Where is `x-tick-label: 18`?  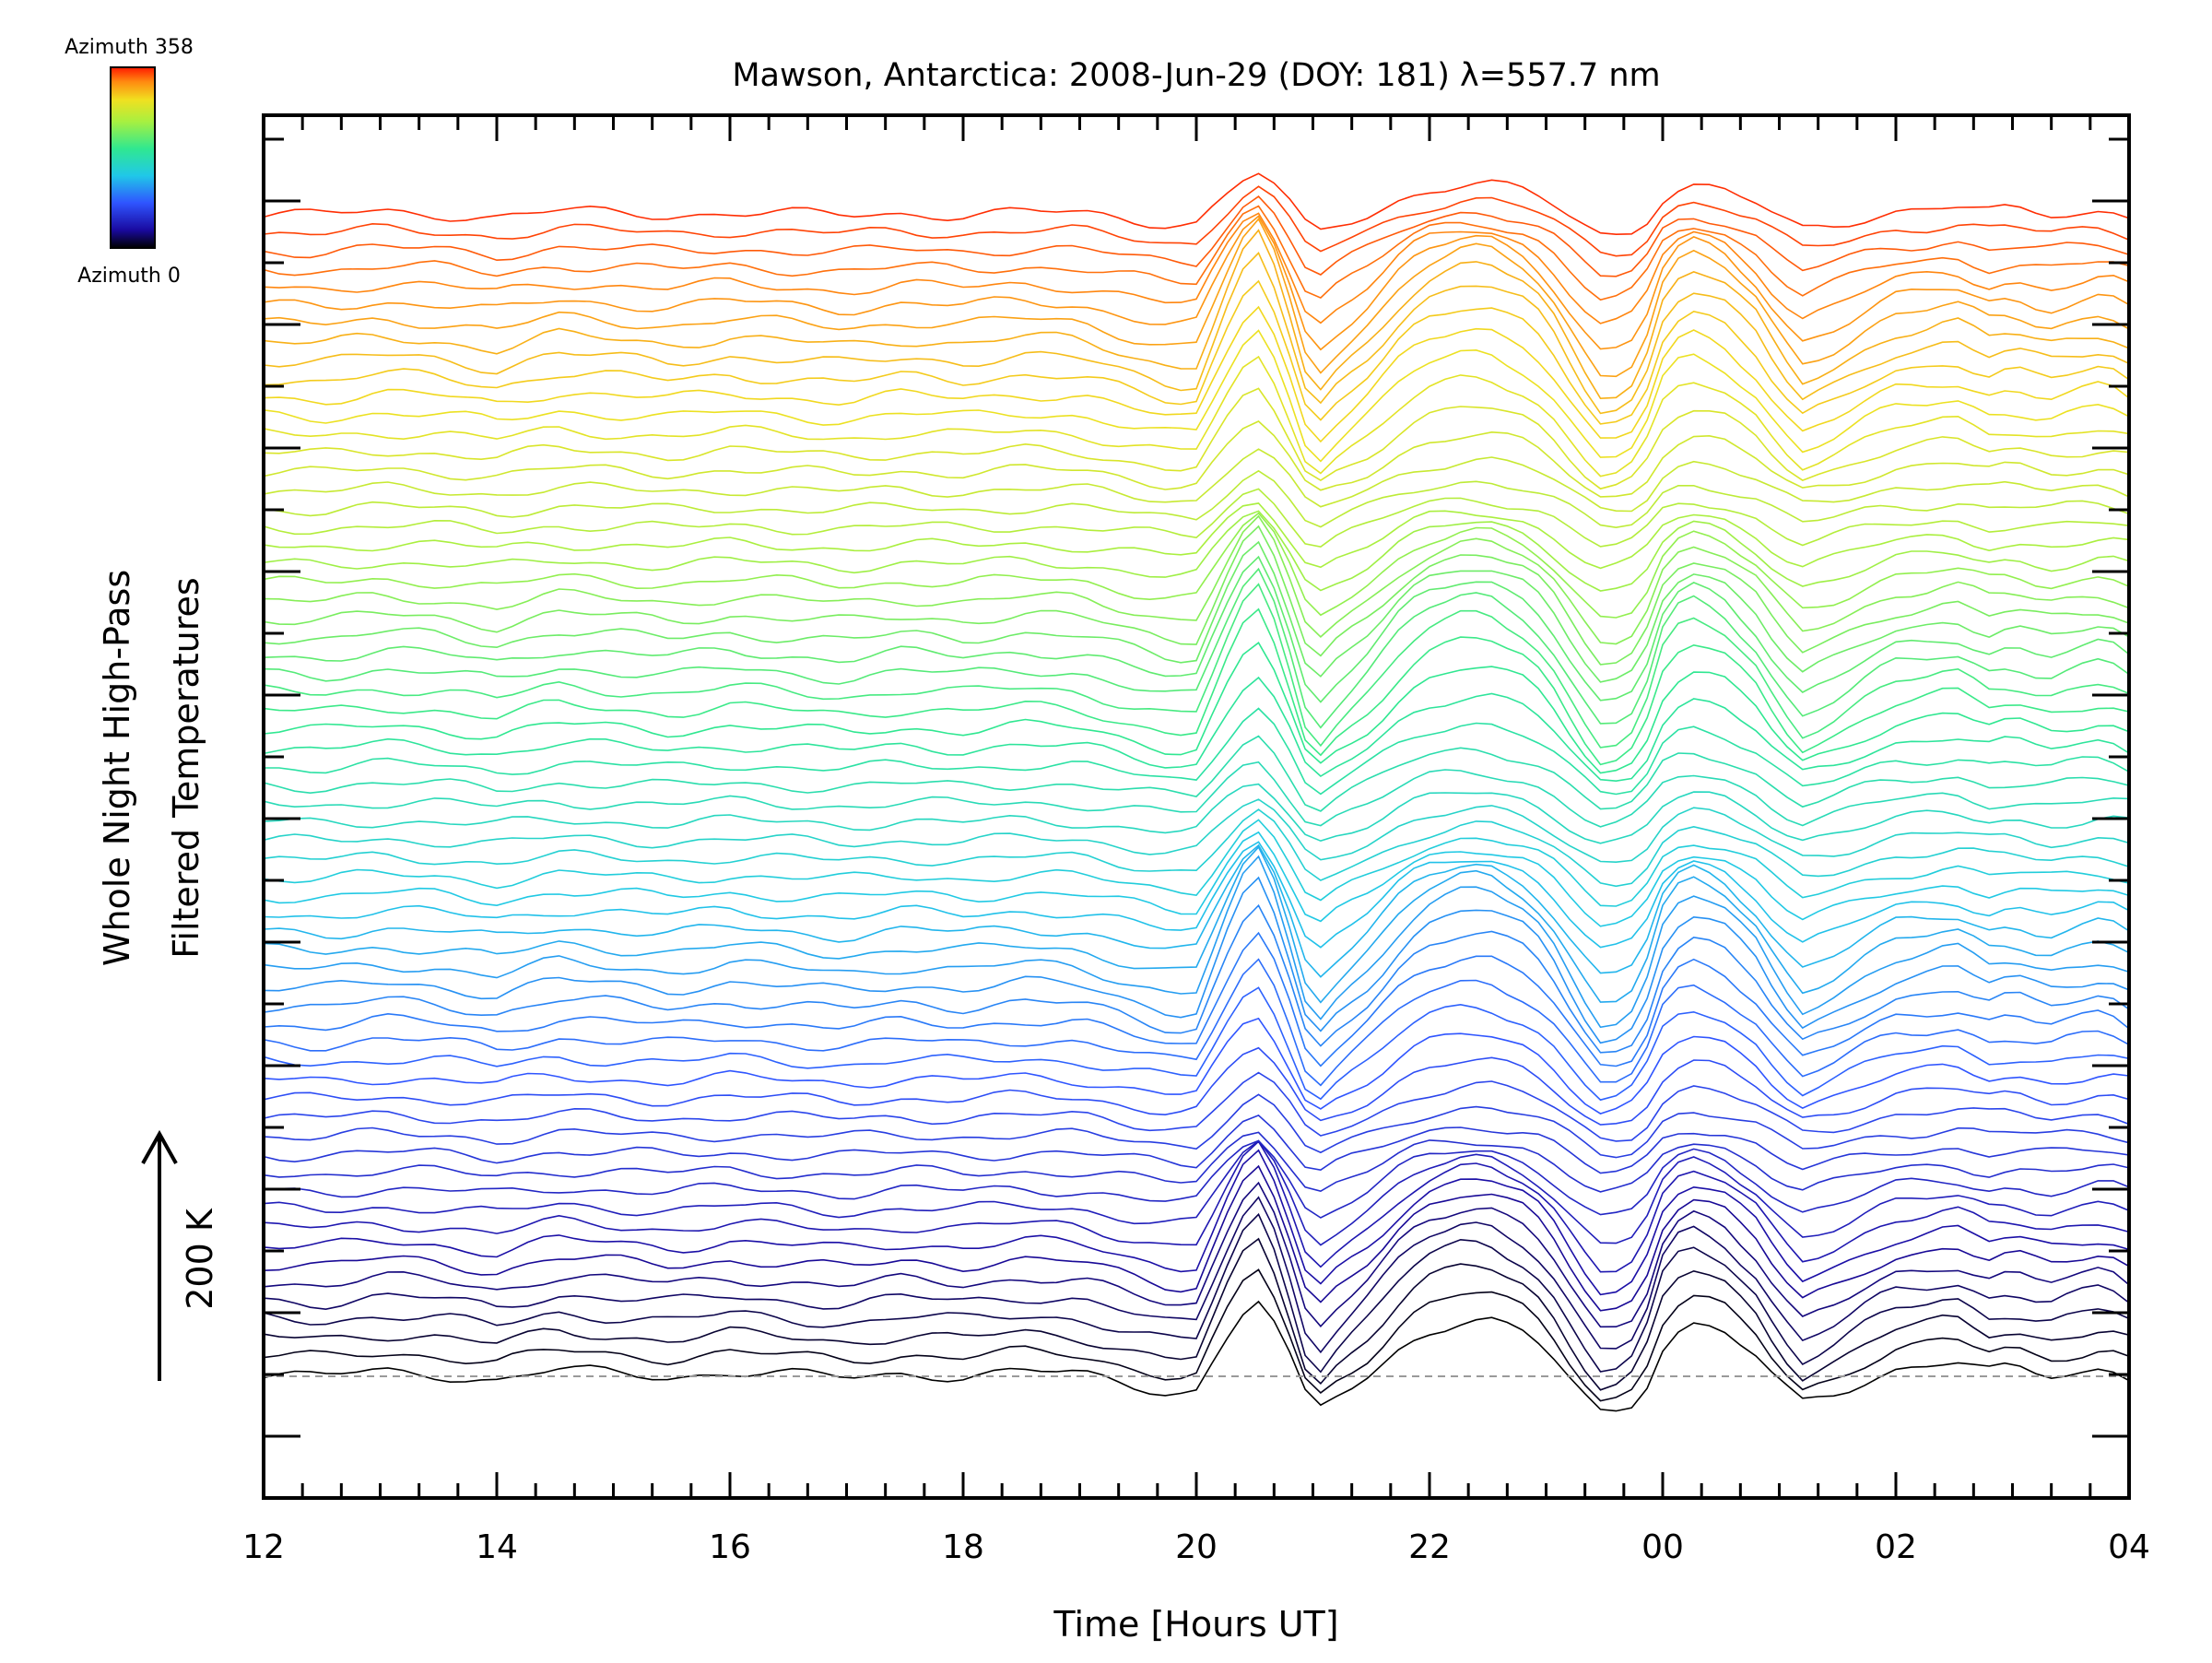 x-tick-label: 18 is located at coordinates (963, 1547).